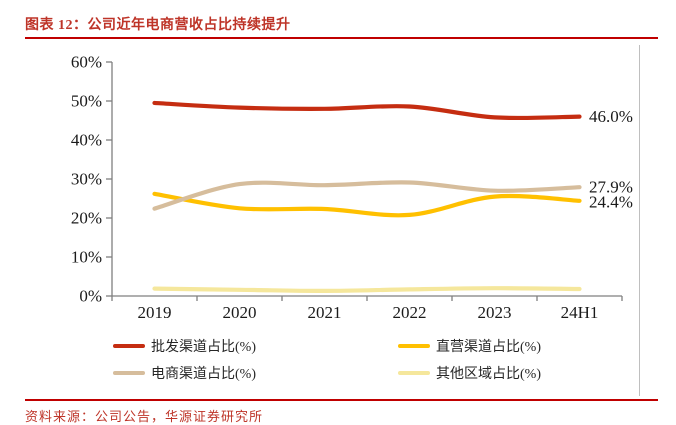  Describe the element at coordinates (338, 365) in the screenshot. I see `chart-legend: 批发渠道占比(%) 直营渠道占比(%) 电商渠道占比(%) 其他区域占比(%)` at that location.